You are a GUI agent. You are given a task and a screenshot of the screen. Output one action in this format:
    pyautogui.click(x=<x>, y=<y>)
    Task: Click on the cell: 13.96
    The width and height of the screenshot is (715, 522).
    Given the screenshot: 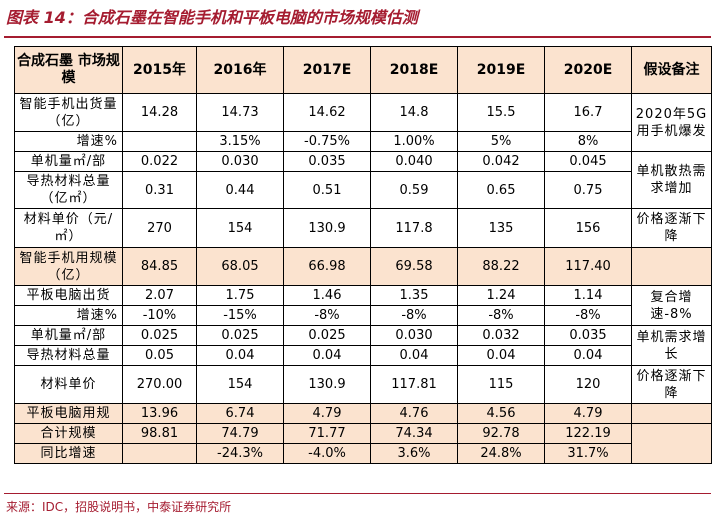 What is the action you would take?
    pyautogui.click(x=159, y=413)
    